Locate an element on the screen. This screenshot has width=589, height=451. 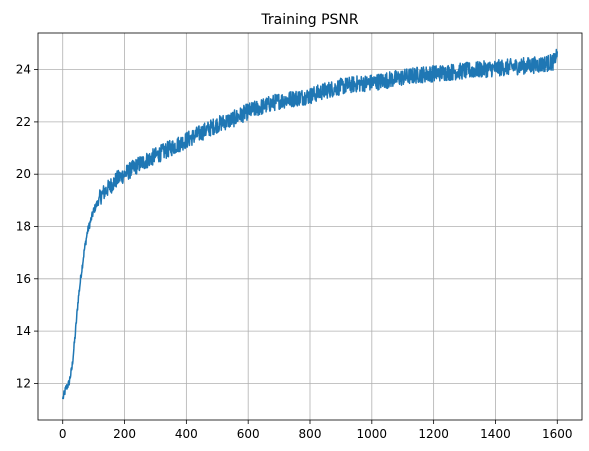
x-tick-label: 200 is located at coordinates (124, 434).